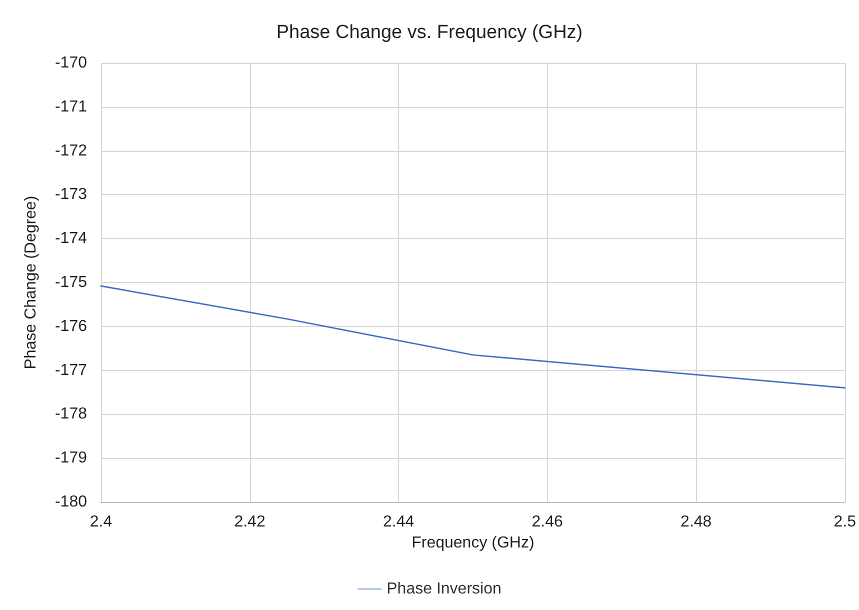  What do you see at coordinates (71, 107) in the screenshot?
I see `y-tick-label: -171` at bounding box center [71, 107].